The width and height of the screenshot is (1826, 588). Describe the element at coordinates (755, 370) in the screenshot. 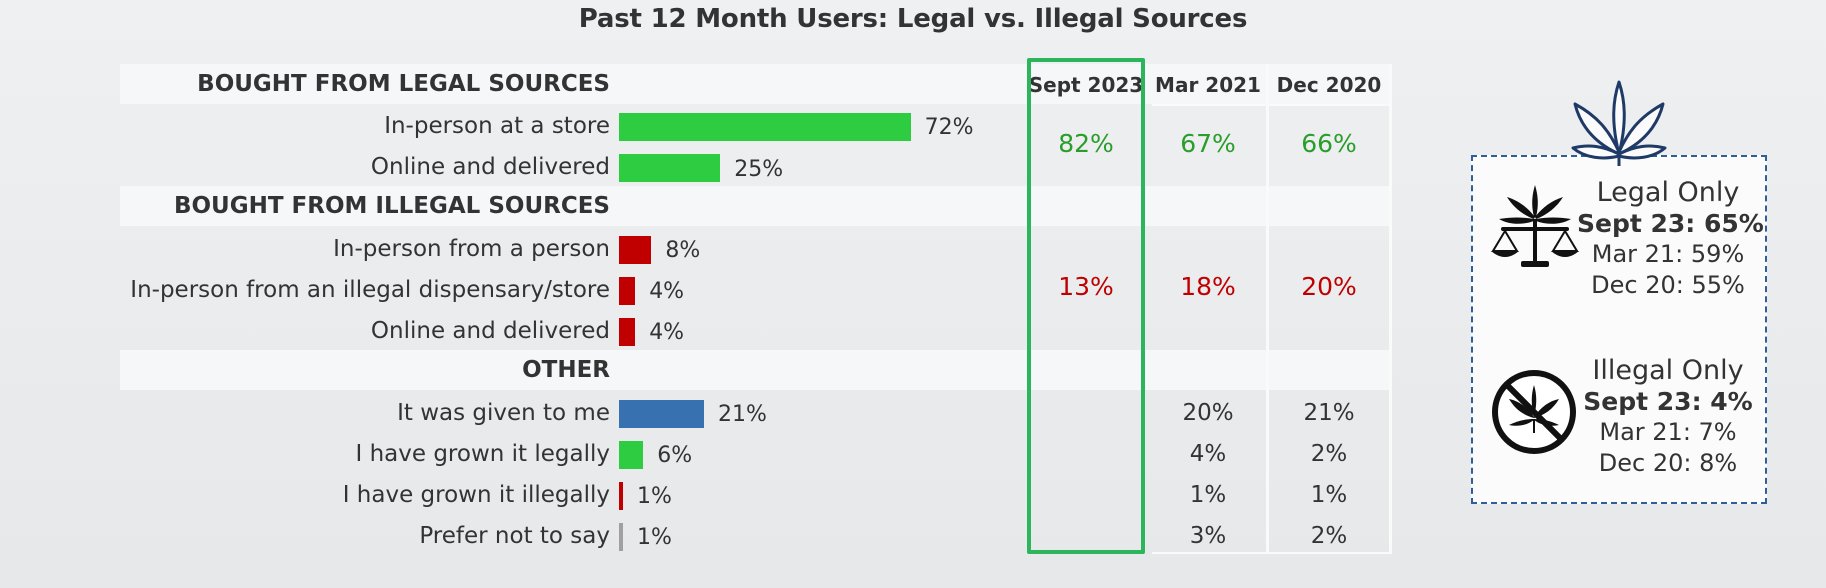

I see `header-band-other` at that location.